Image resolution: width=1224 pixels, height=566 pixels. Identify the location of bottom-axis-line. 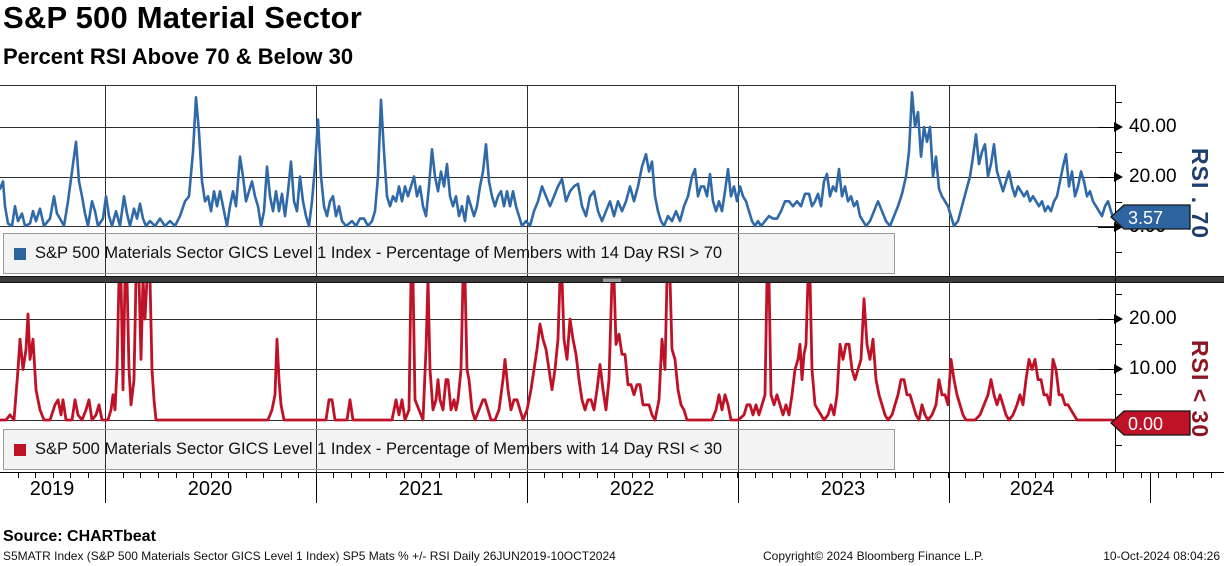
(612, 472).